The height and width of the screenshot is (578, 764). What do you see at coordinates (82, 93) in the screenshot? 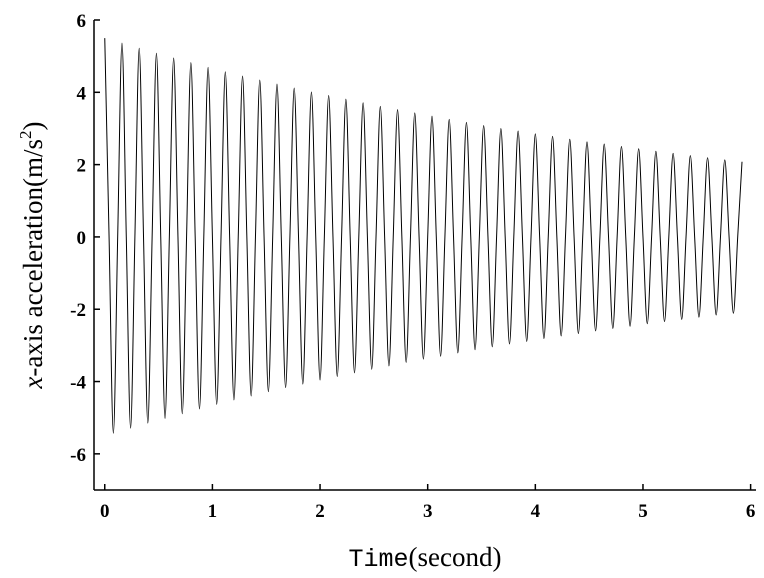
I see `y-tick-label: 4` at bounding box center [82, 93].